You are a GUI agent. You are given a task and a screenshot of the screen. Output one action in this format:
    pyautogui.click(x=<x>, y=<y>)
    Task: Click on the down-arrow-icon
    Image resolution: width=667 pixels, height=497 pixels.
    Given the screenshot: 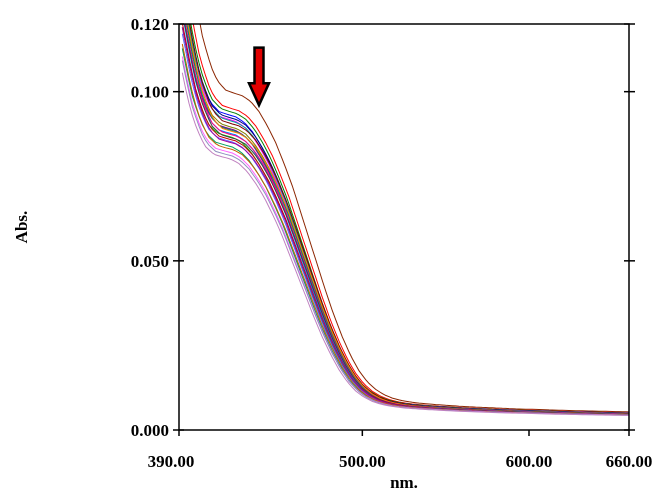 What is the action you would take?
    pyautogui.click(x=259, y=77)
    